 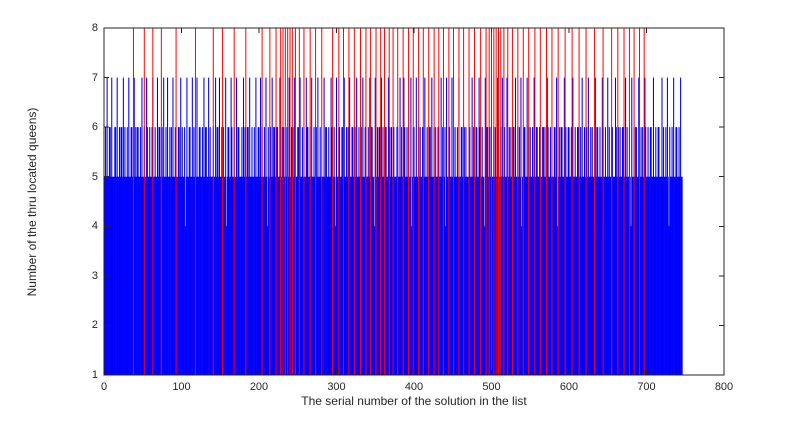 What do you see at coordinates (181, 387) in the screenshot?
I see `x-tick-label: 100` at bounding box center [181, 387].